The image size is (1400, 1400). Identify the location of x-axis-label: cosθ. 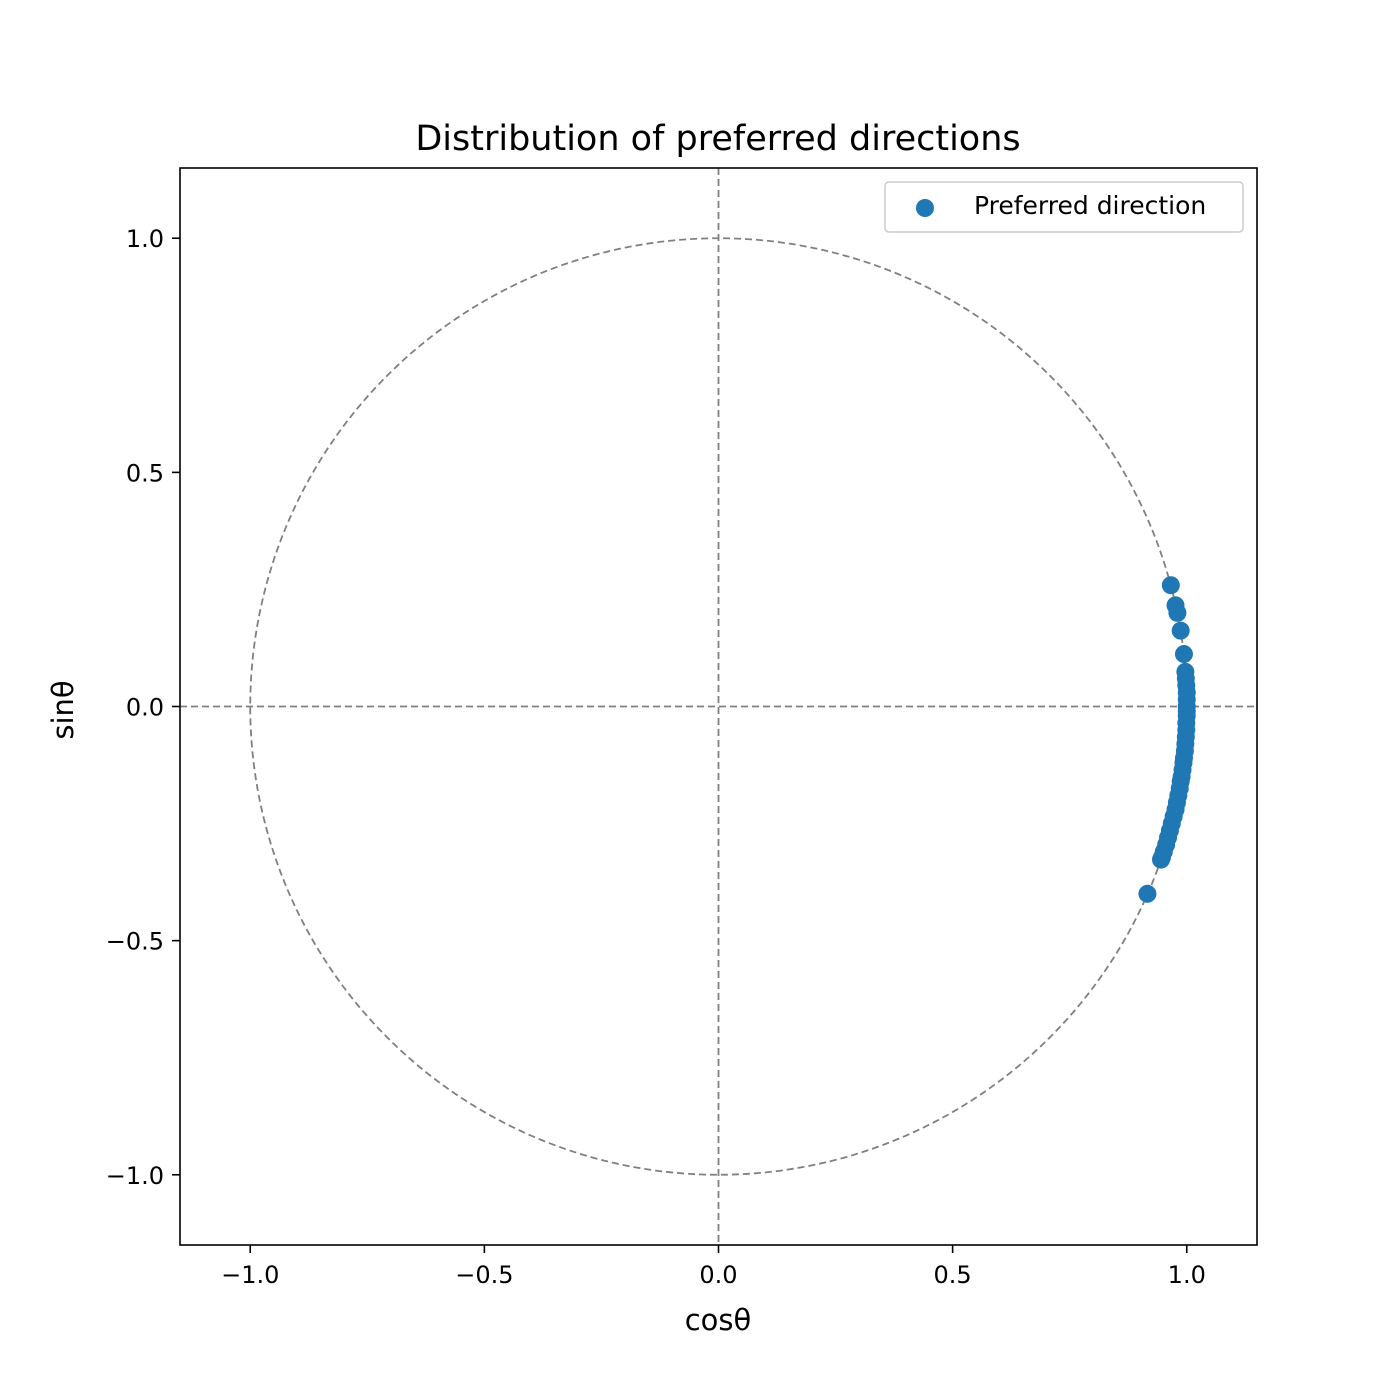
(718, 1320).